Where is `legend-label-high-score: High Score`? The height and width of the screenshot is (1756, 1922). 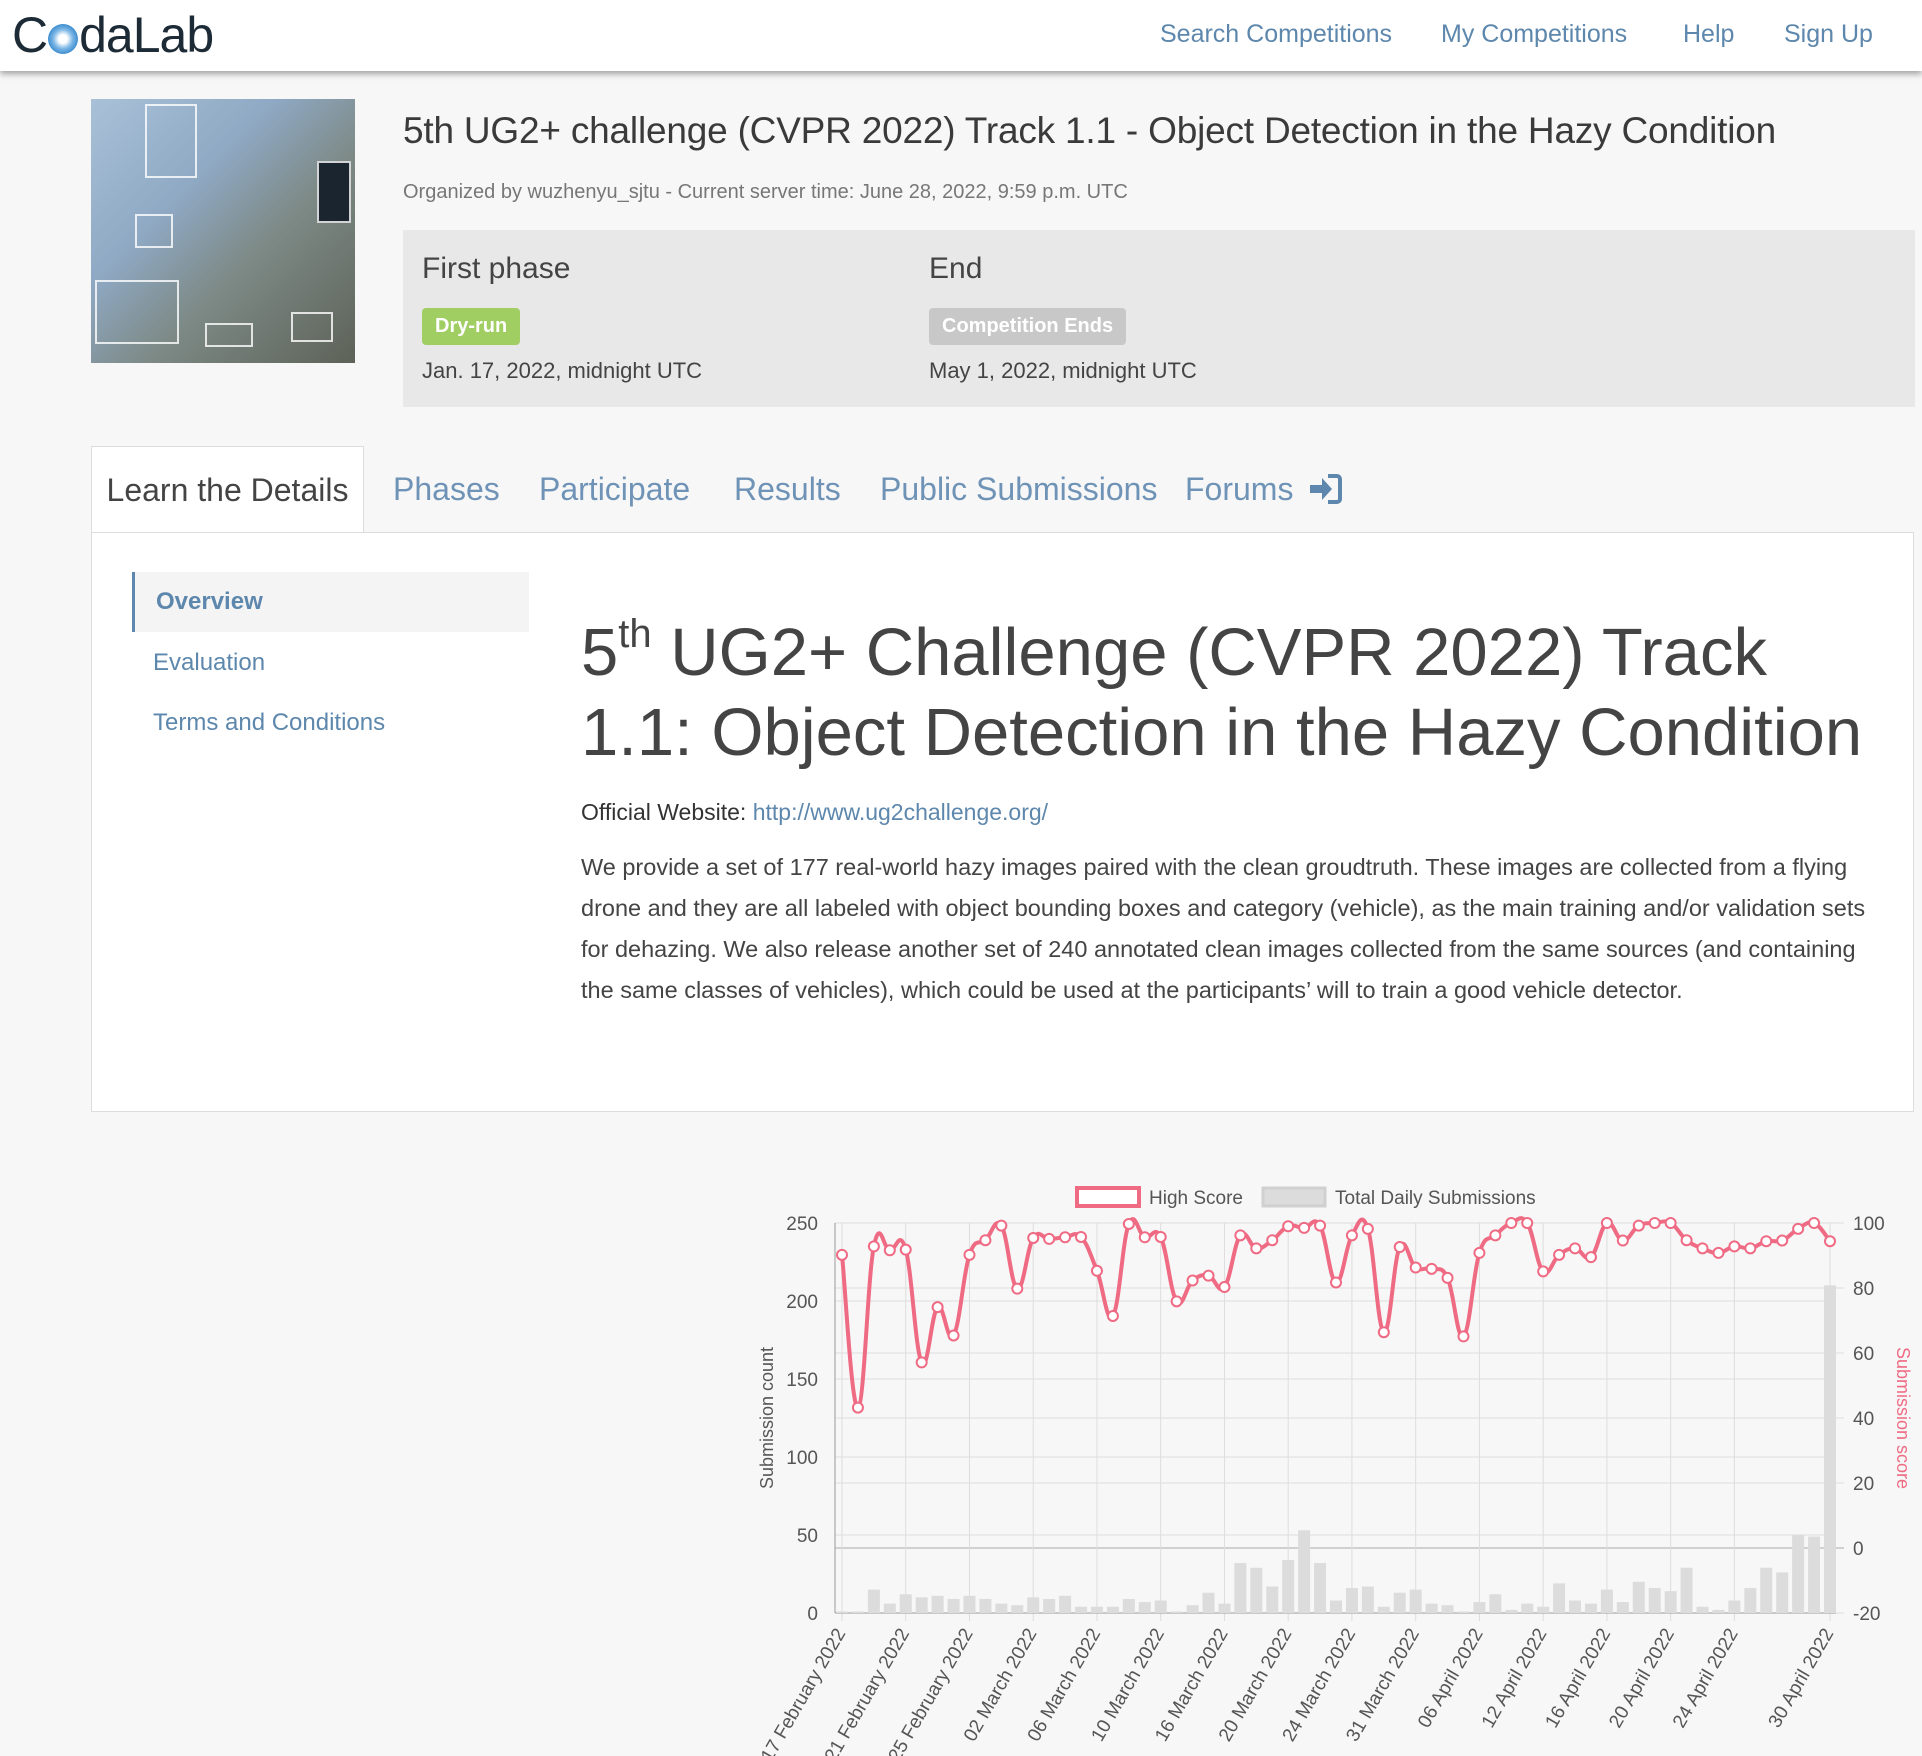
legend-label-high-score: High Score is located at coordinates (1196, 1198).